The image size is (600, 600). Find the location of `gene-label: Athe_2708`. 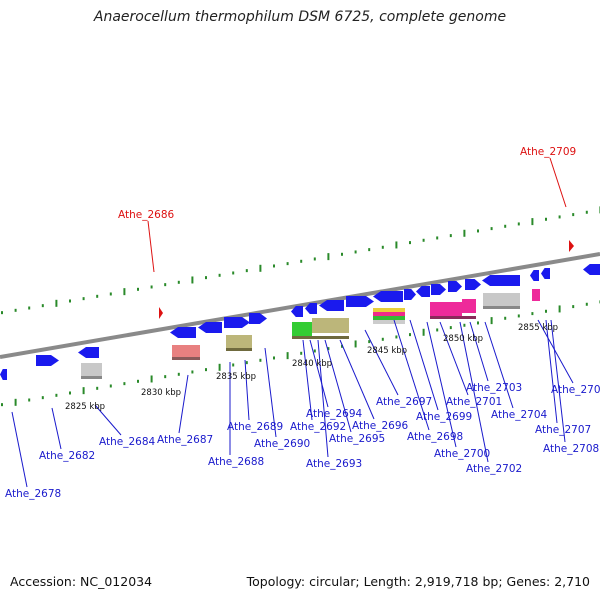

gene-label: Athe_2708 is located at coordinates (571, 449).